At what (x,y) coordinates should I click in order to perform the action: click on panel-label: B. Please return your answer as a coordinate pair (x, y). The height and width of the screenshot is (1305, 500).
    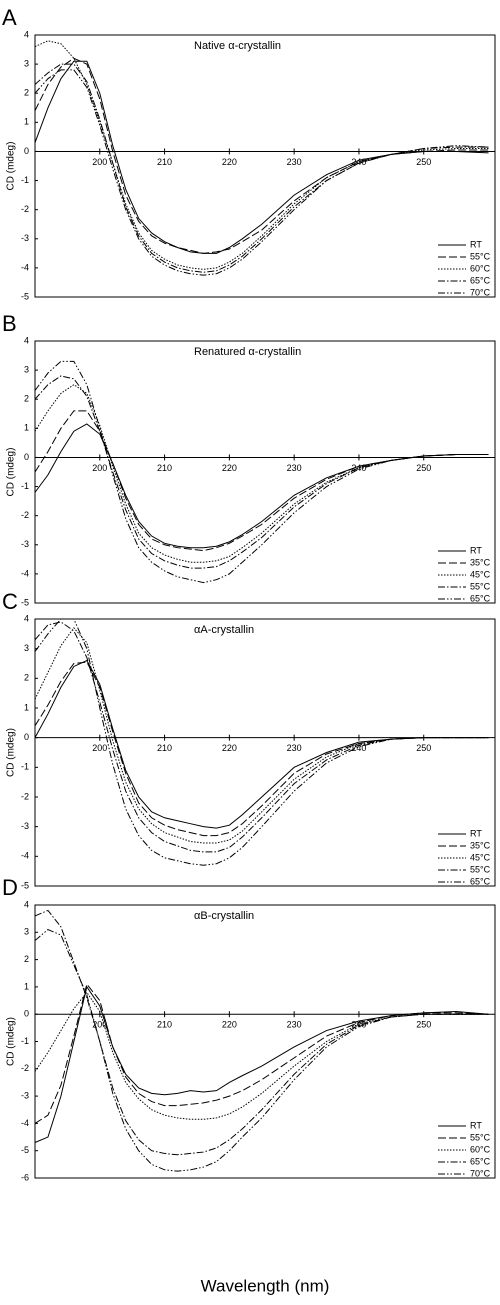
    Looking at the image, I should click on (9, 323).